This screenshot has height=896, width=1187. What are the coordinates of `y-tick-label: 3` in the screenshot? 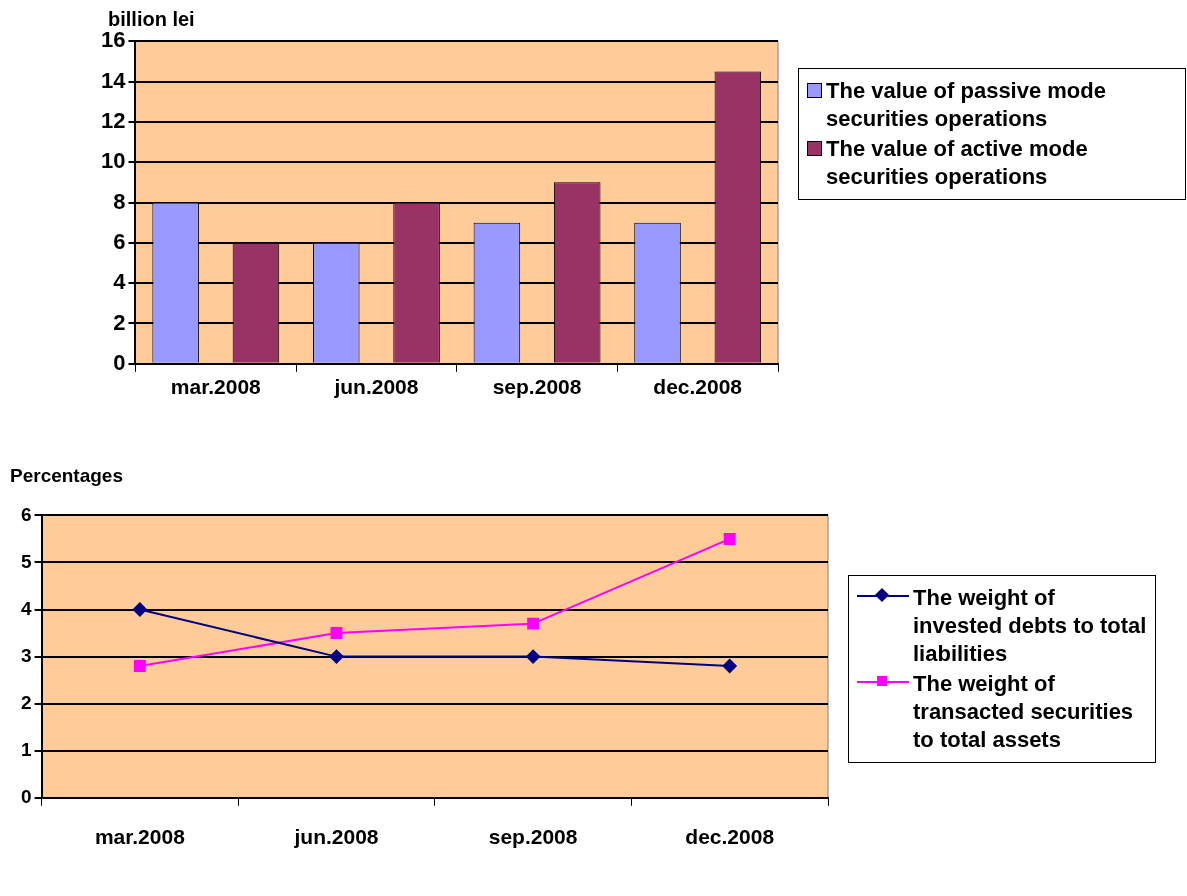 It's located at (26, 655).